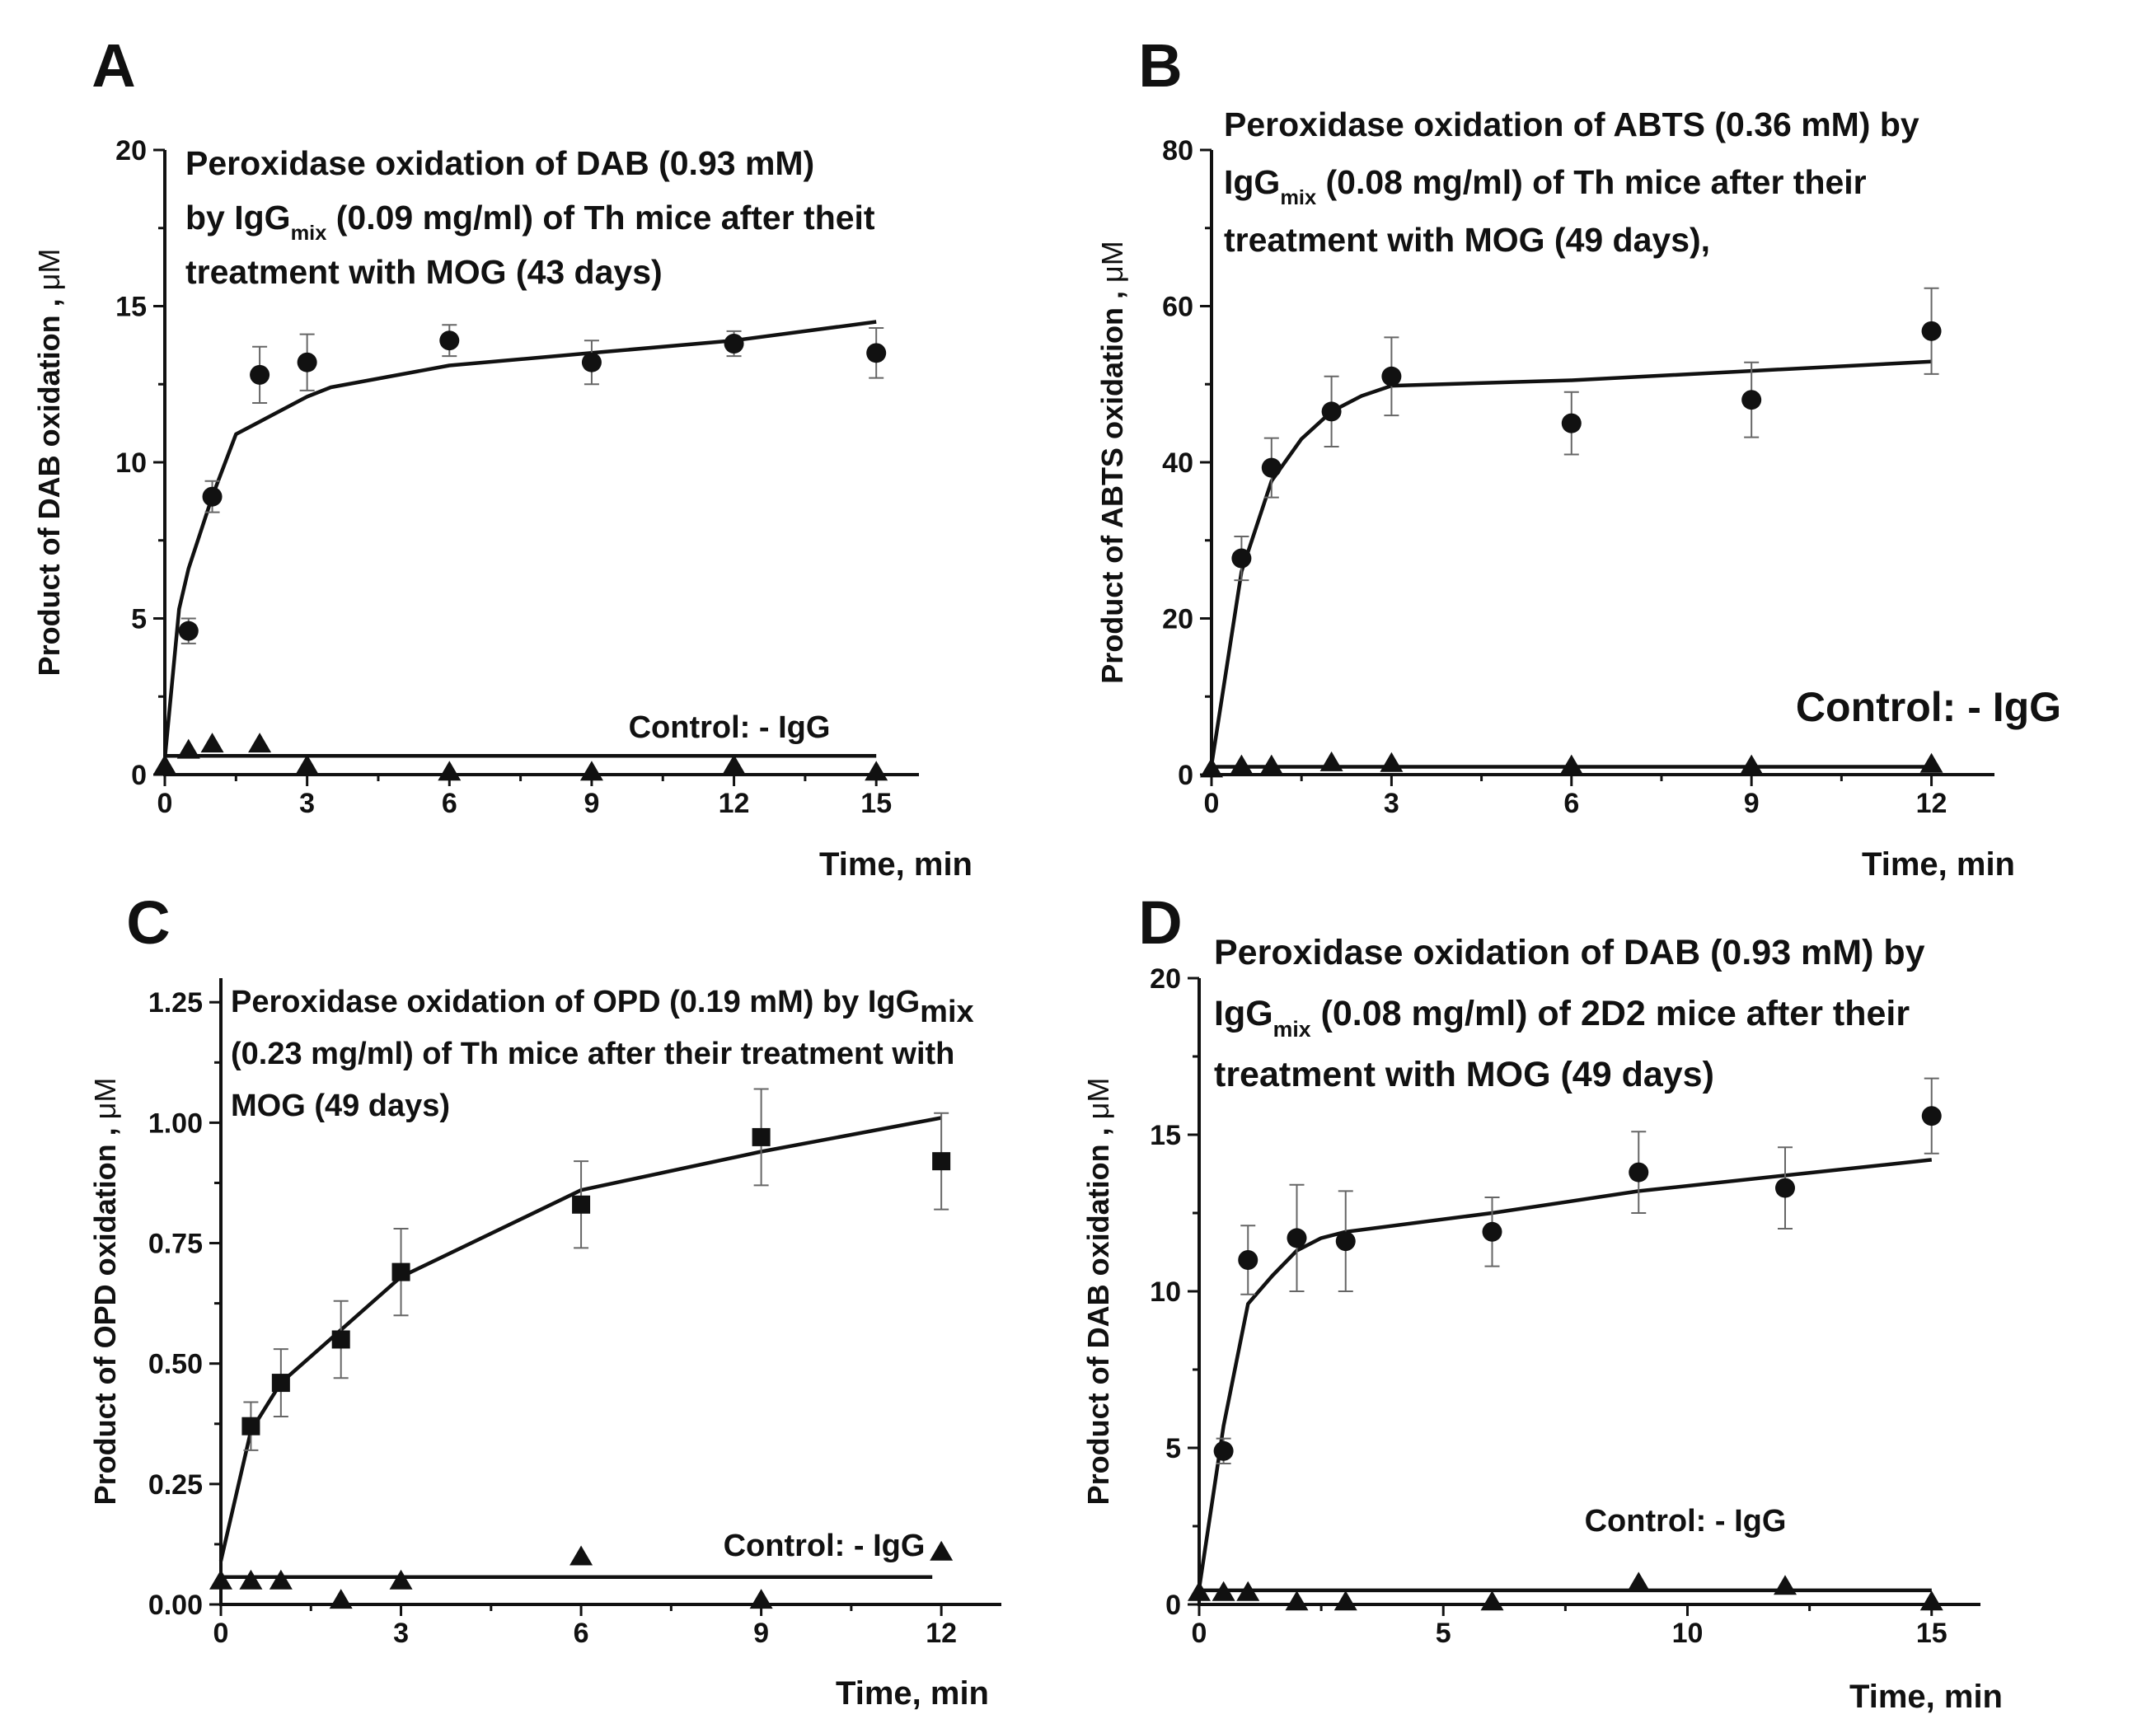 This screenshot has width=2156, height=1733. I want to click on chart-title-line-b-2: treatment with MOG (49 days),, so click(1467, 240).